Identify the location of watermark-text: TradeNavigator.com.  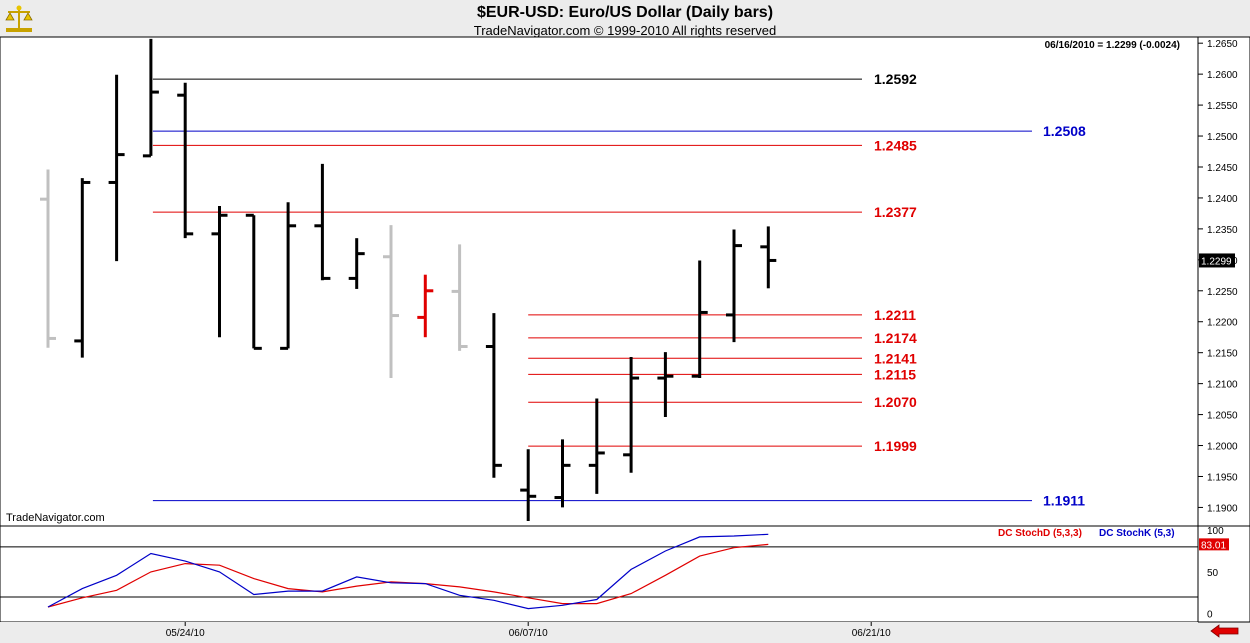
(55, 518).